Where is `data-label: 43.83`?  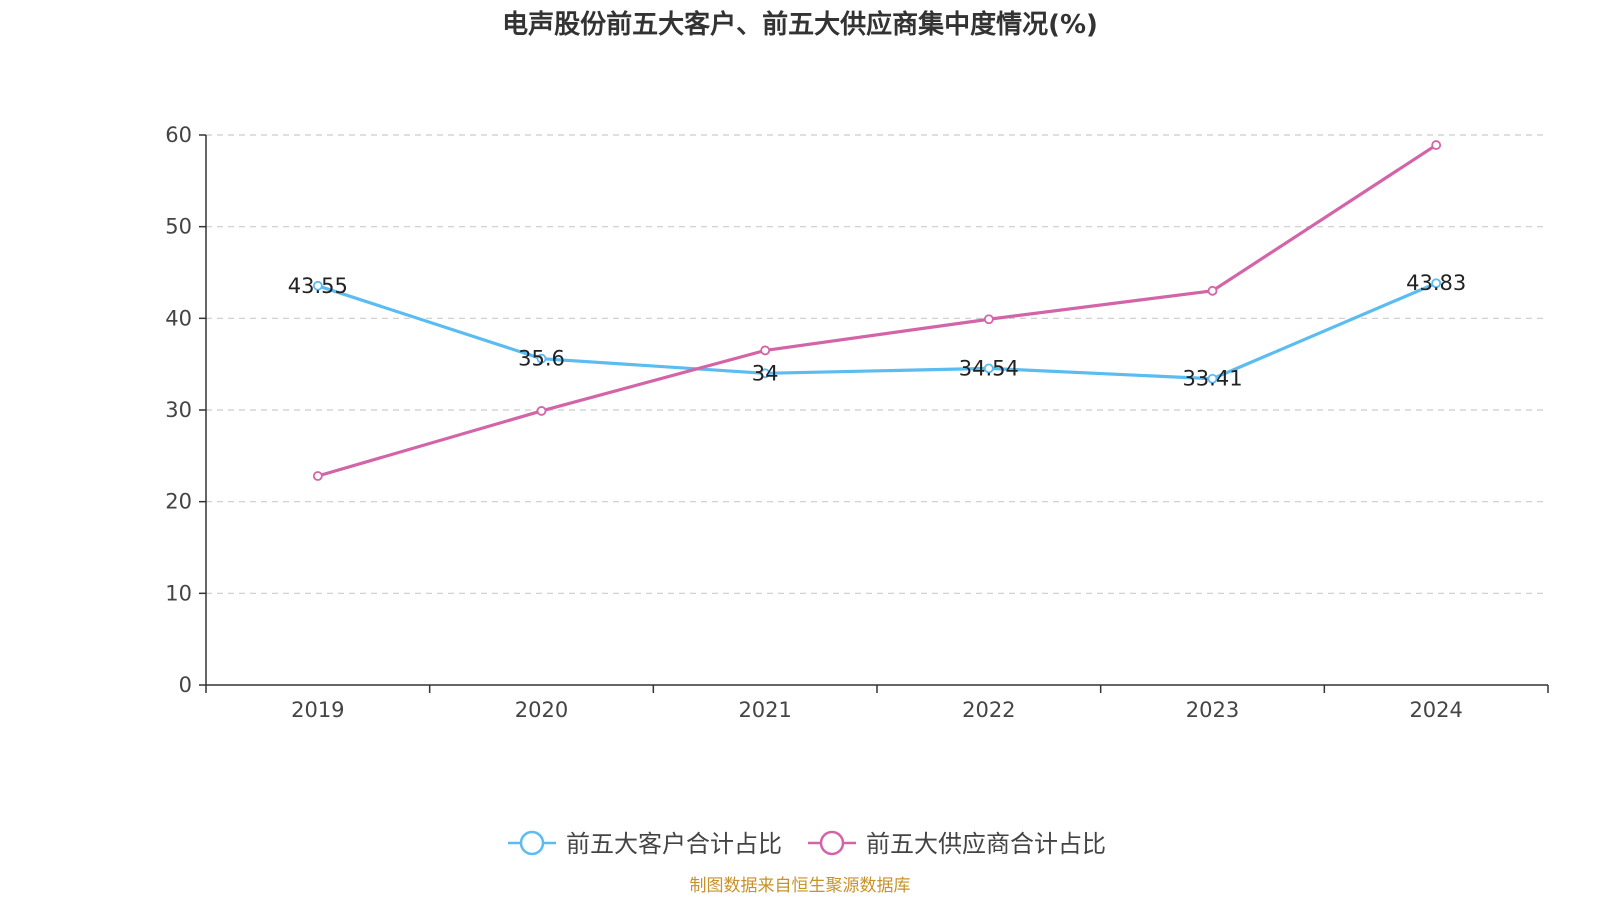
data-label: 43.83 is located at coordinates (1436, 283).